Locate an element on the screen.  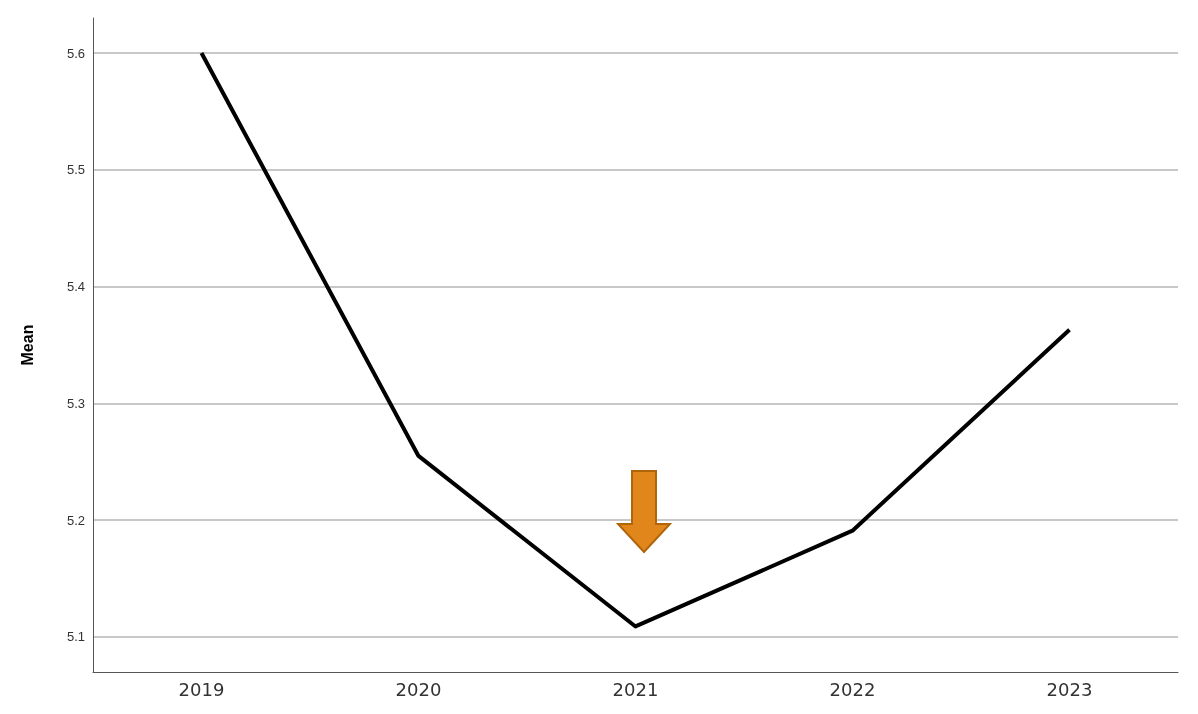
y-tick-label: 5.5 is located at coordinates (75, 170).